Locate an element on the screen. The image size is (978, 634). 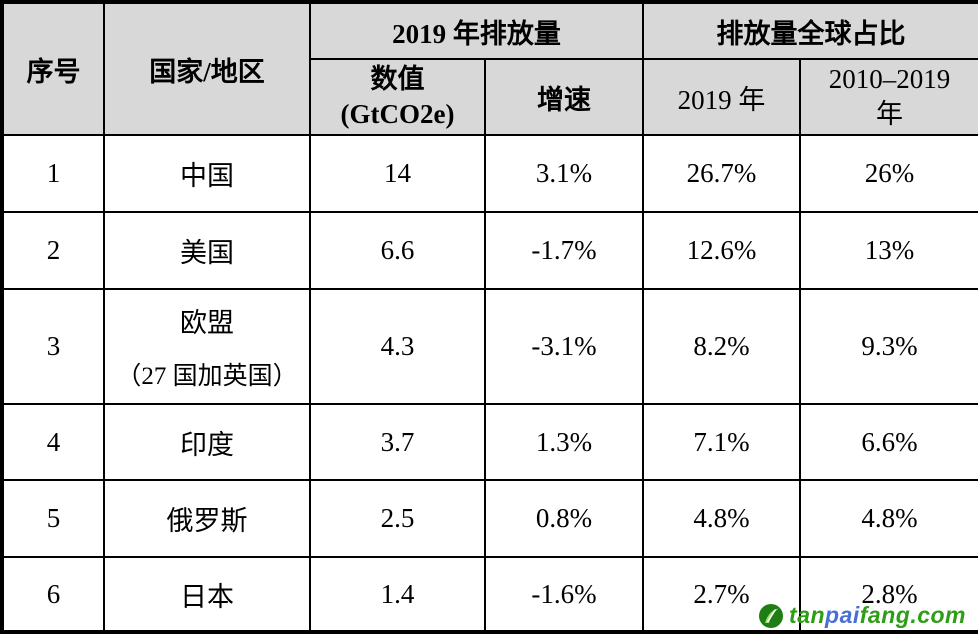
watermark-text: tanpaifang.com is located at coordinates (877, 615).